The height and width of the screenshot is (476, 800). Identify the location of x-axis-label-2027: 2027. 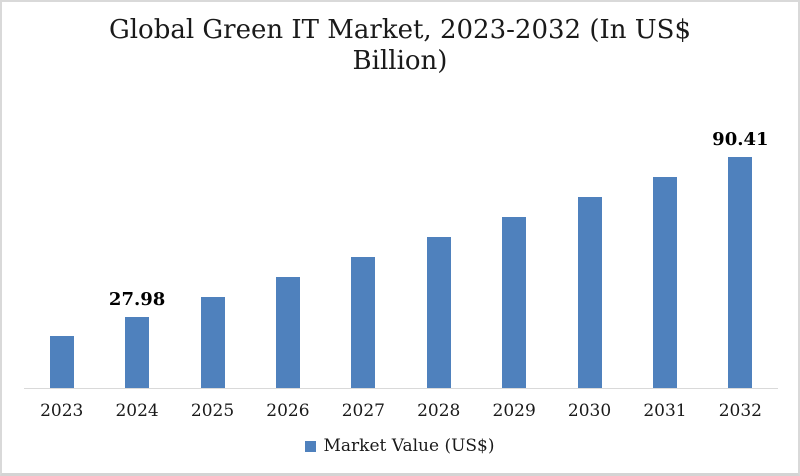
(363, 411).